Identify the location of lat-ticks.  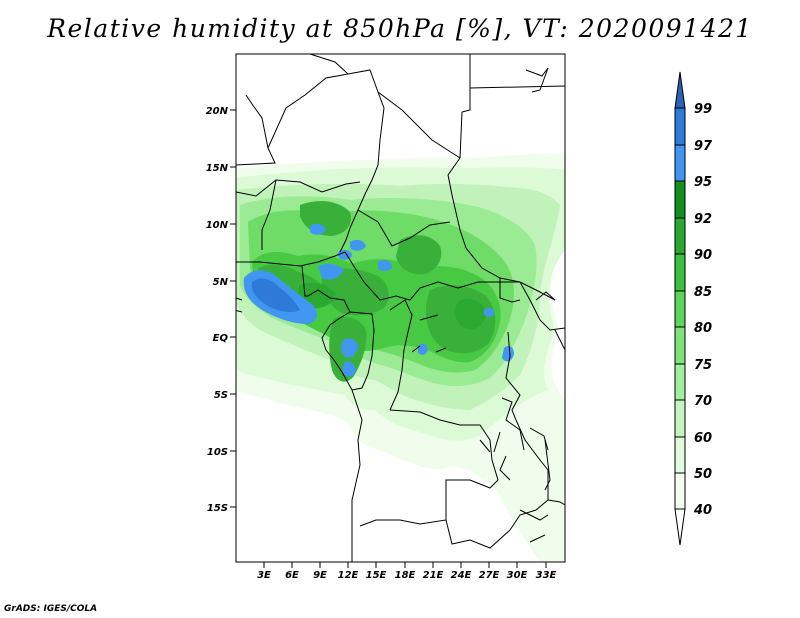
(233, 308).